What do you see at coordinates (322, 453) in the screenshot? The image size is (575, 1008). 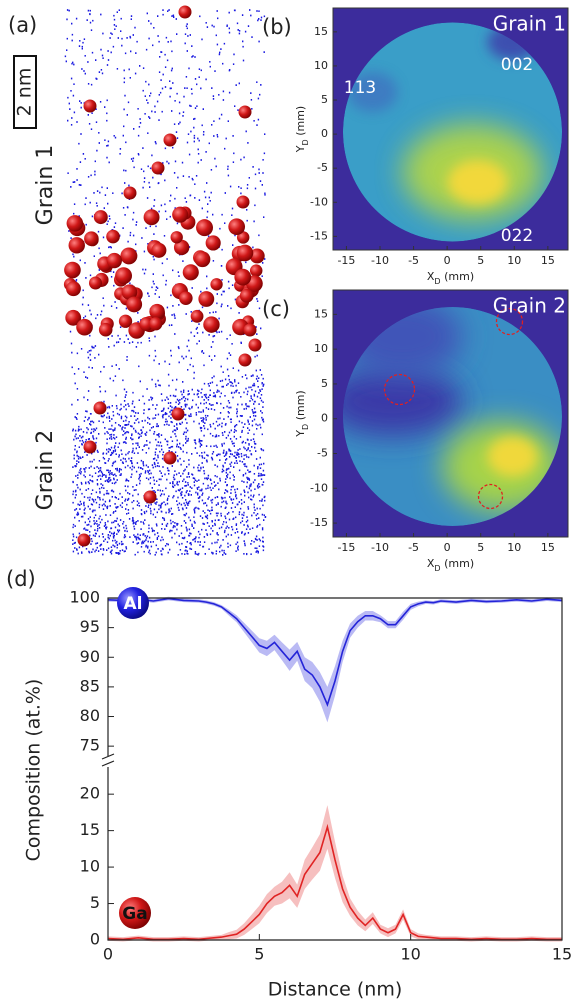 I see `y-tick-label: -5` at bounding box center [322, 453].